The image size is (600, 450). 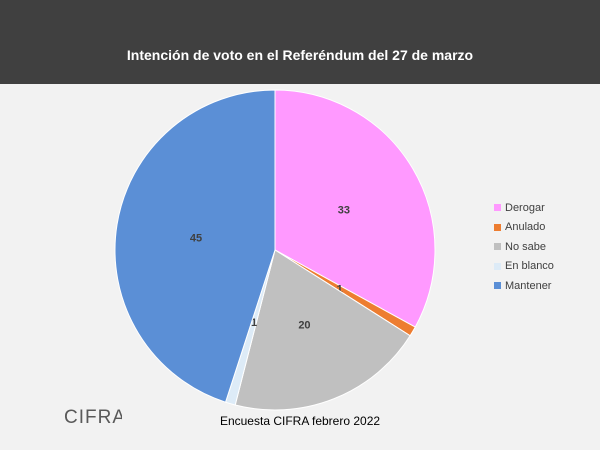 What do you see at coordinates (300, 421) in the screenshot?
I see `source-note: Encuesta CIFRA febrero 2022` at bounding box center [300, 421].